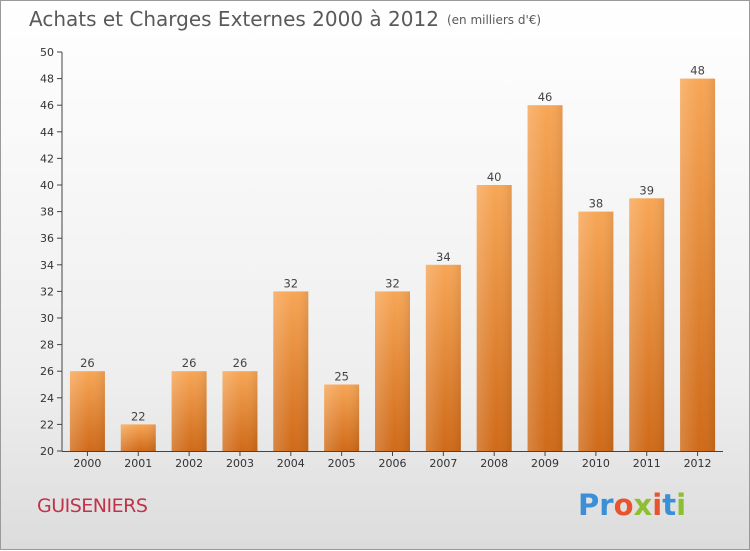 Image resolution: width=750 pixels, height=551 pixels. I want to click on data-label: 39, so click(646, 190).